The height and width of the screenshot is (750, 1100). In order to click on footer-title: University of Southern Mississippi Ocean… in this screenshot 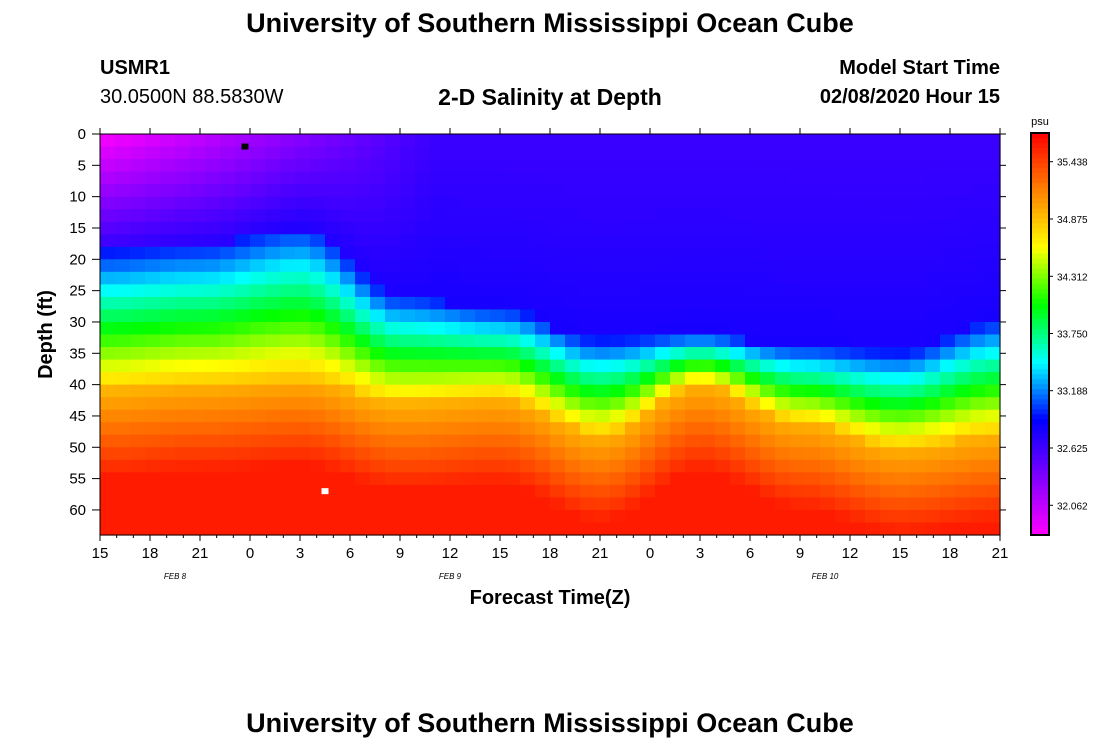, I will do `click(550, 723)`.